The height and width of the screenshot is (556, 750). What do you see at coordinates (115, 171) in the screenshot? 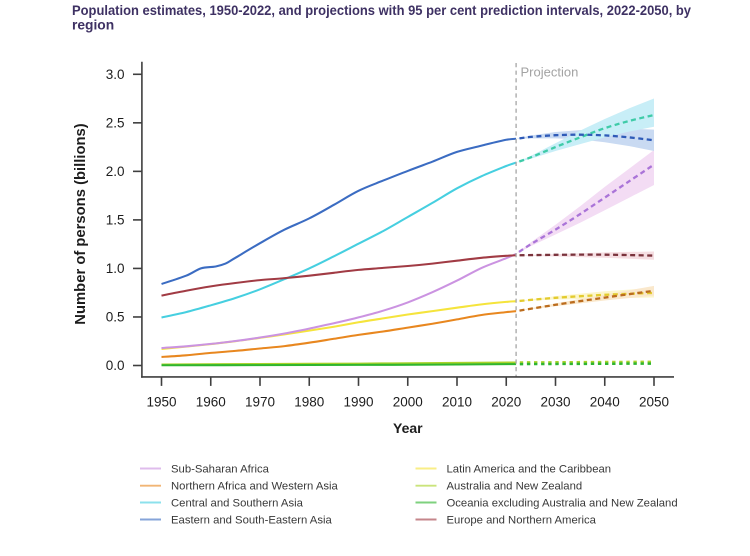
I see `svg-text: 2.0` at bounding box center [115, 171].